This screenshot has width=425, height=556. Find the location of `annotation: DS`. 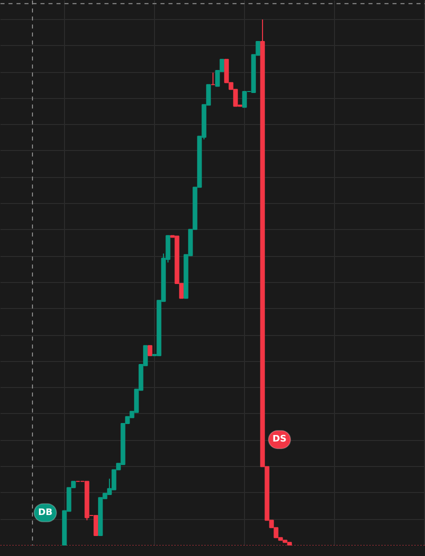

annotation: DS is located at coordinates (279, 439).